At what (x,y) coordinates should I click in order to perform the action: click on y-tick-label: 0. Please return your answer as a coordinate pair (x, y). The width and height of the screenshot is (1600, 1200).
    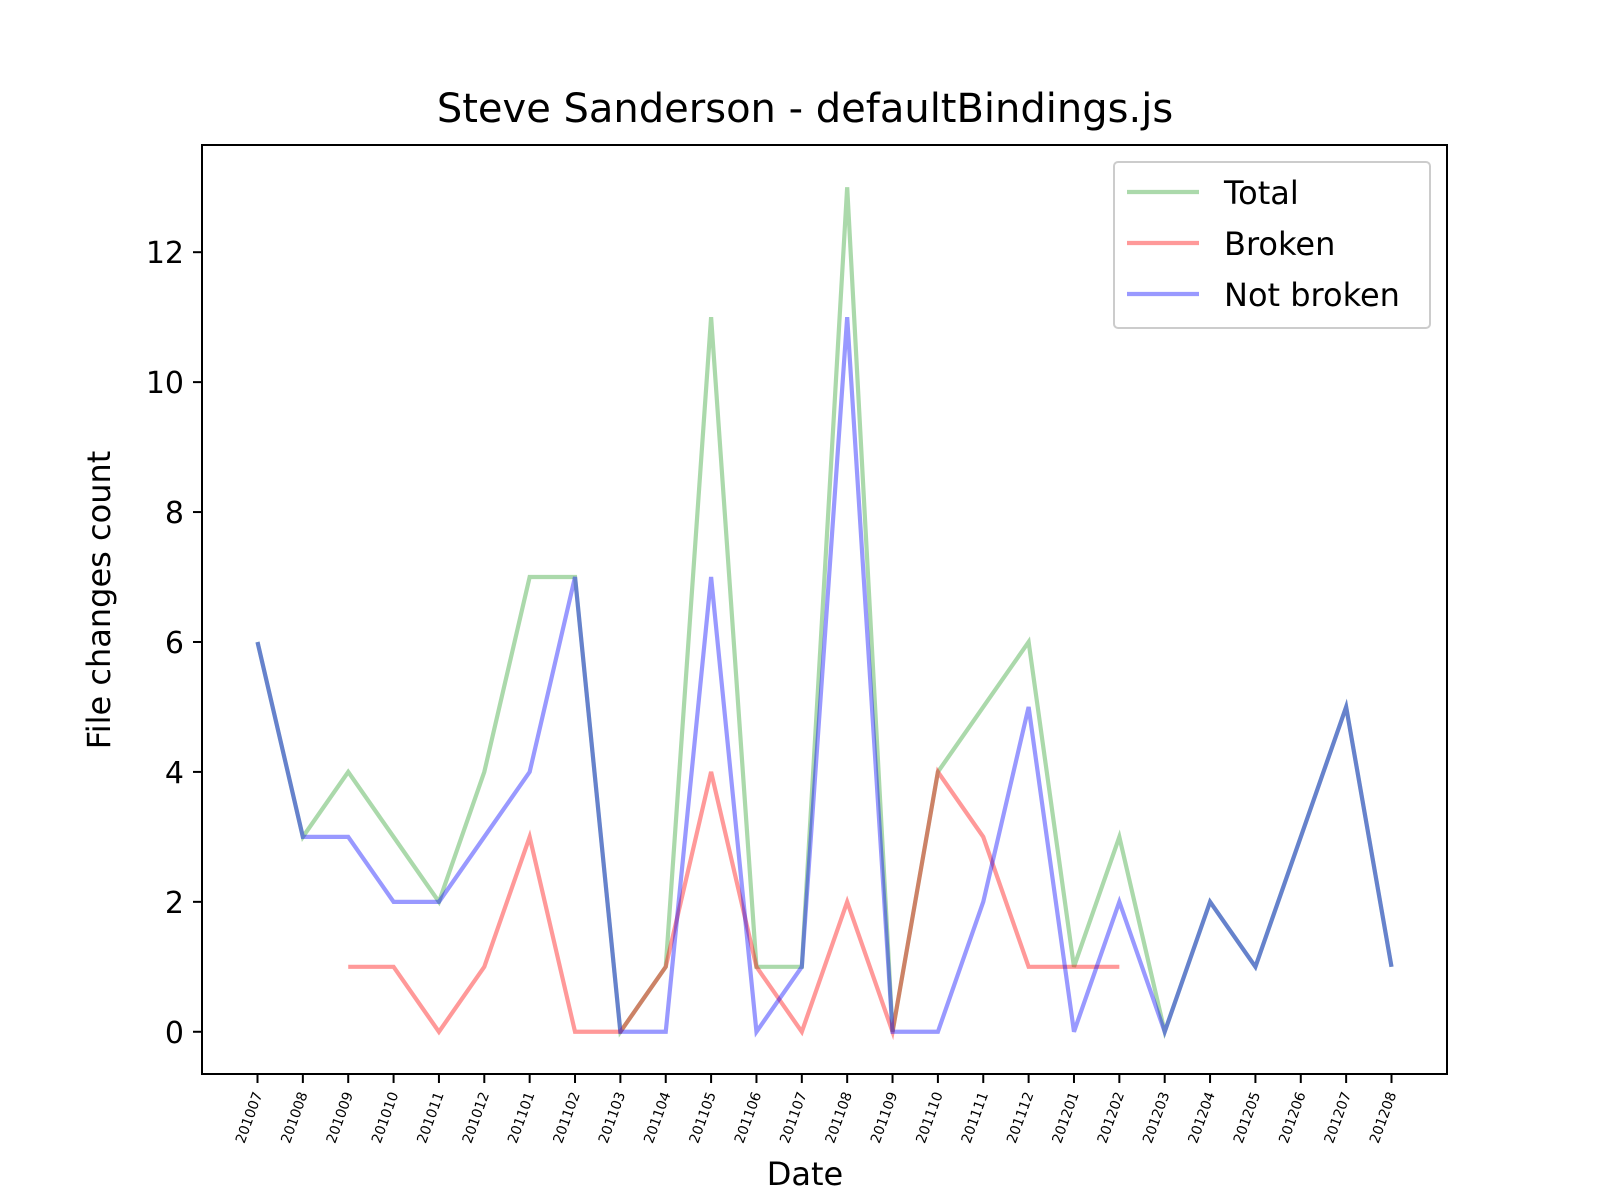
    Looking at the image, I should click on (174, 1033).